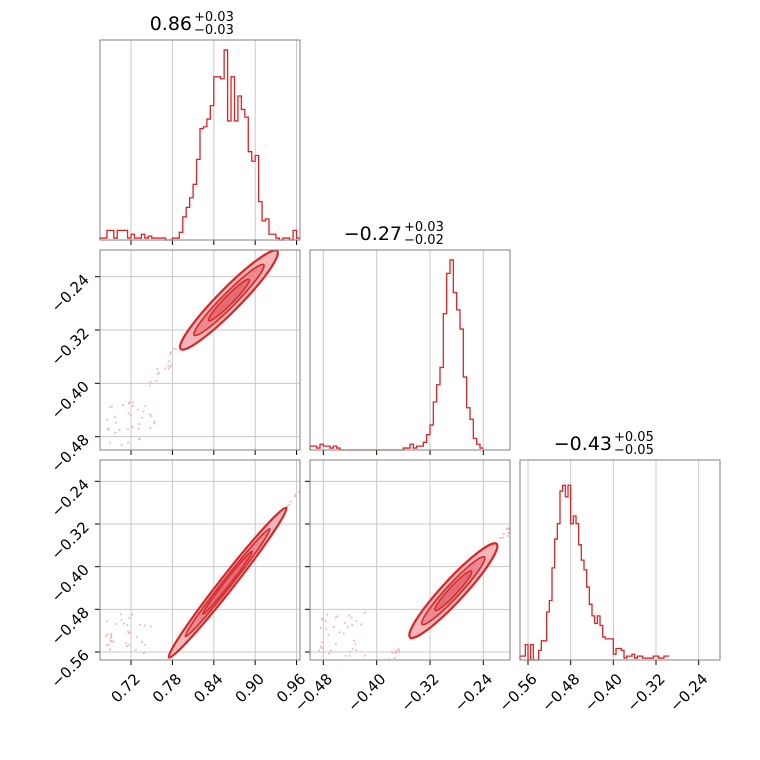  Describe the element at coordinates (424, 240) in the screenshot. I see `param-title-minus: −0.02` at that location.